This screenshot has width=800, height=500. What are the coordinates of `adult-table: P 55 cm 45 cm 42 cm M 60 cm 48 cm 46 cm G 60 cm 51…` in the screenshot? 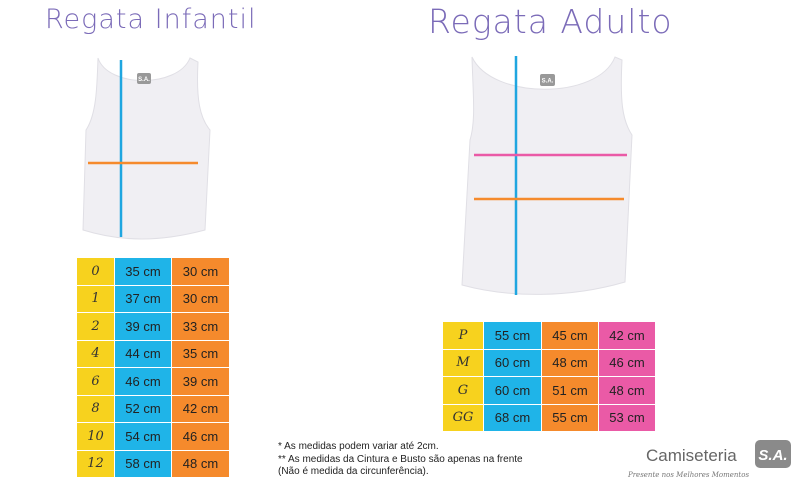 It's located at (549, 377).